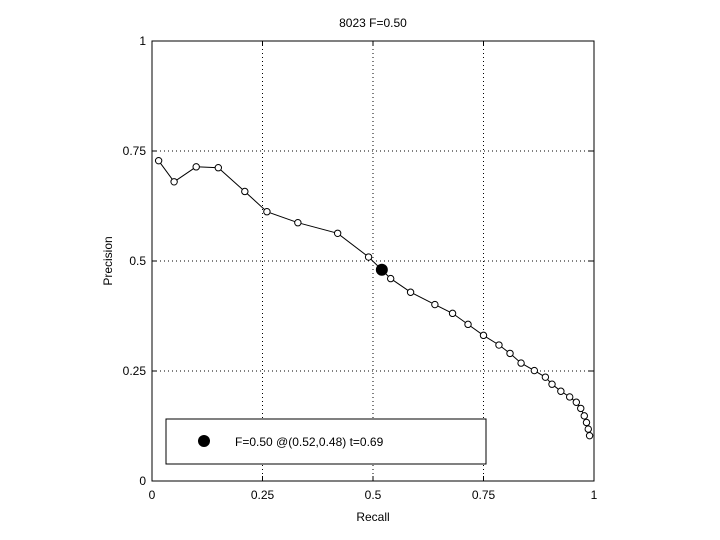  Describe the element at coordinates (373, 495) in the screenshot. I see `x-tick-label-2: 0.5` at that location.